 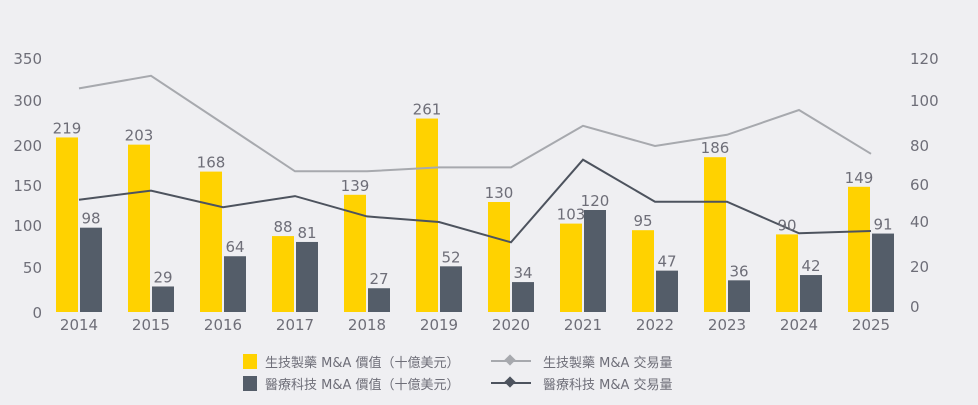 I want to click on left-tick-label: 50, so click(x=32, y=268).